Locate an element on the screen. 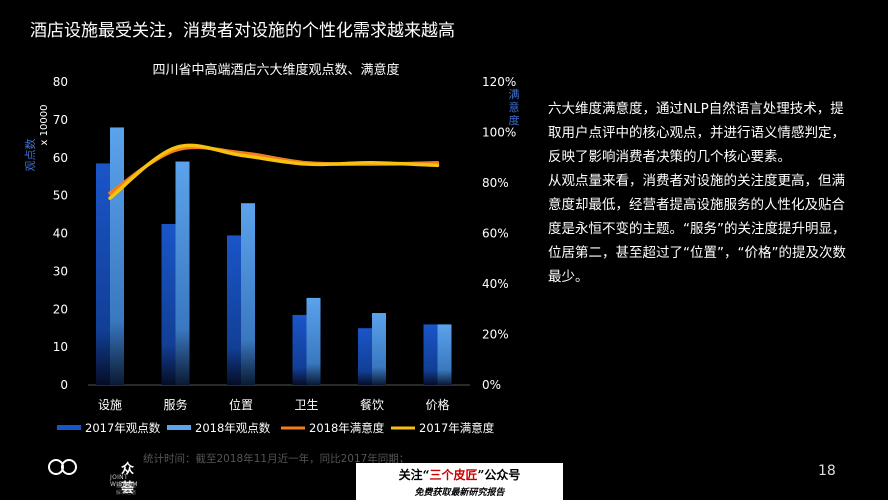 The height and width of the screenshot is (500, 888). right-axis-label-text: 满意度 is located at coordinates (514, 107).